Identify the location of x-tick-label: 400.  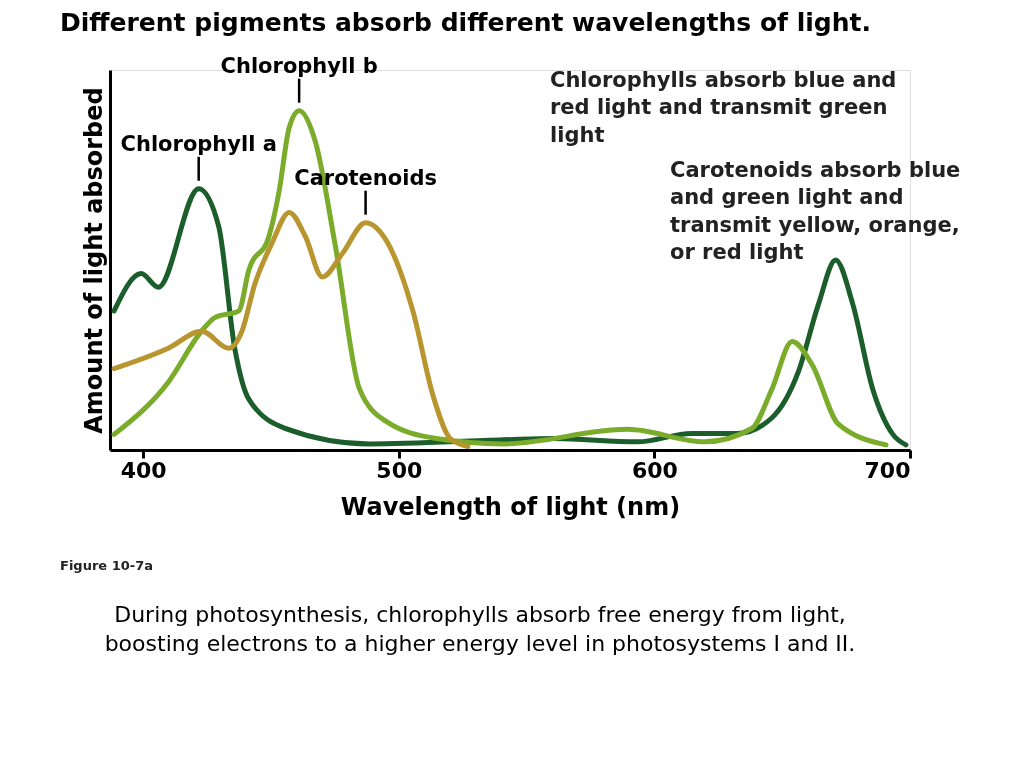
(143, 470).